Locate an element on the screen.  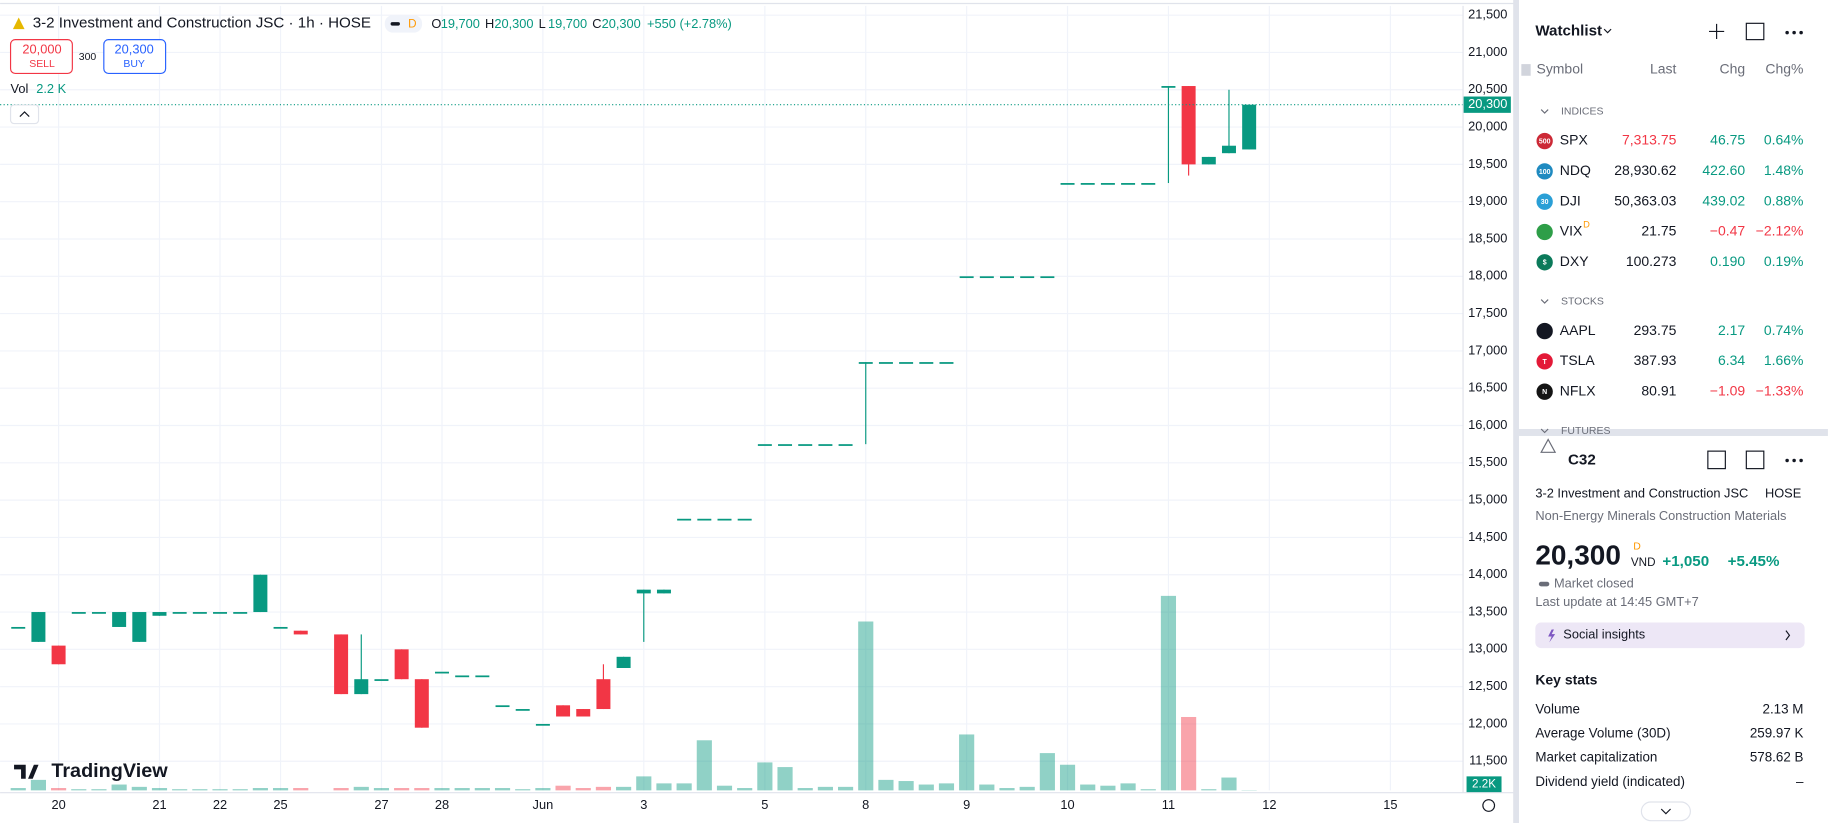
column-header: Chg is located at coordinates (1733, 69).